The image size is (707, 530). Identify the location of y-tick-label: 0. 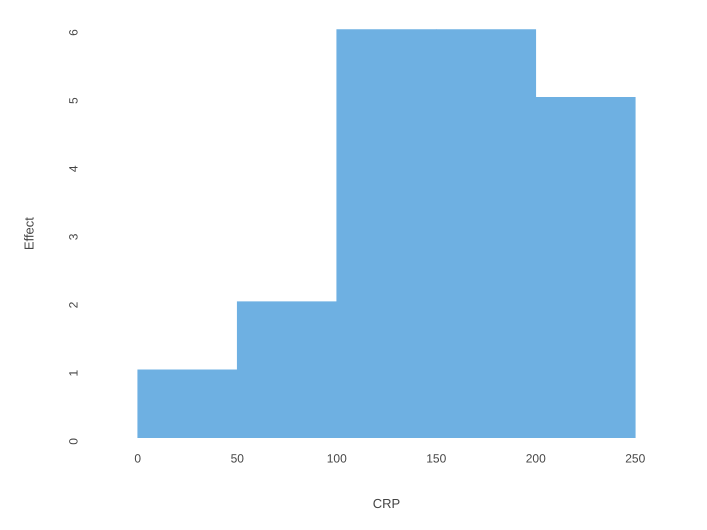
(73, 441).